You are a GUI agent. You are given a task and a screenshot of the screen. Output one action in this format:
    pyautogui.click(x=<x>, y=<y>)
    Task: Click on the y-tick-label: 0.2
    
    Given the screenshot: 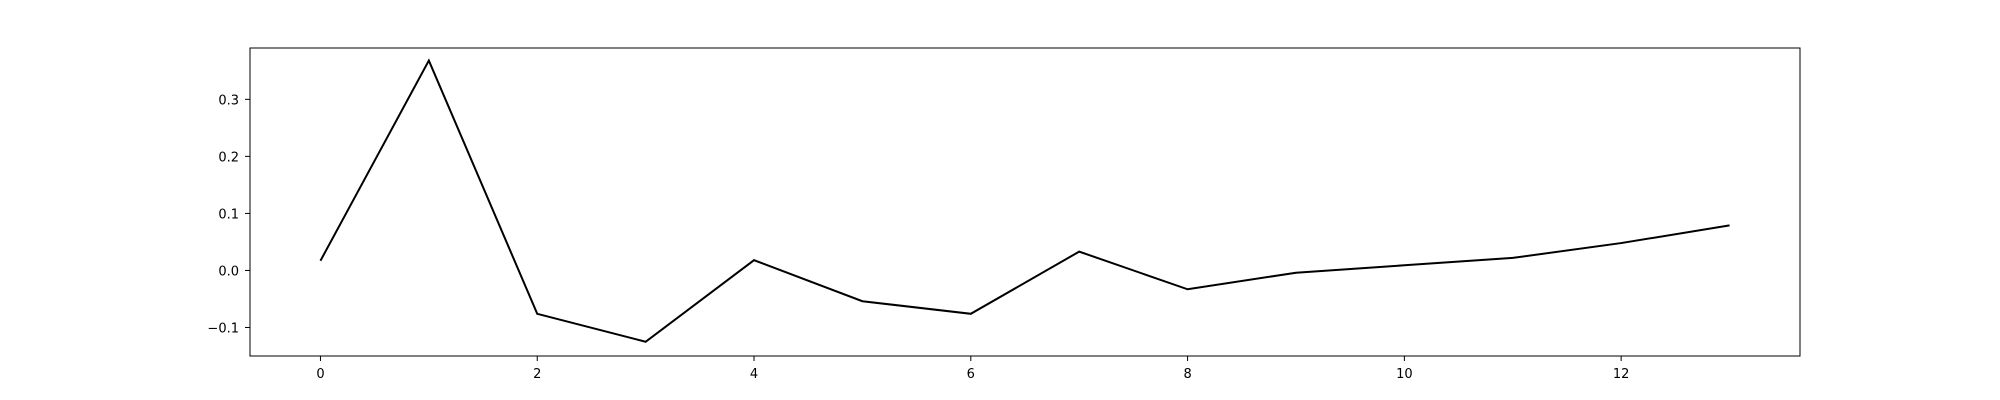 What is the action you would take?
    pyautogui.click(x=228, y=157)
    